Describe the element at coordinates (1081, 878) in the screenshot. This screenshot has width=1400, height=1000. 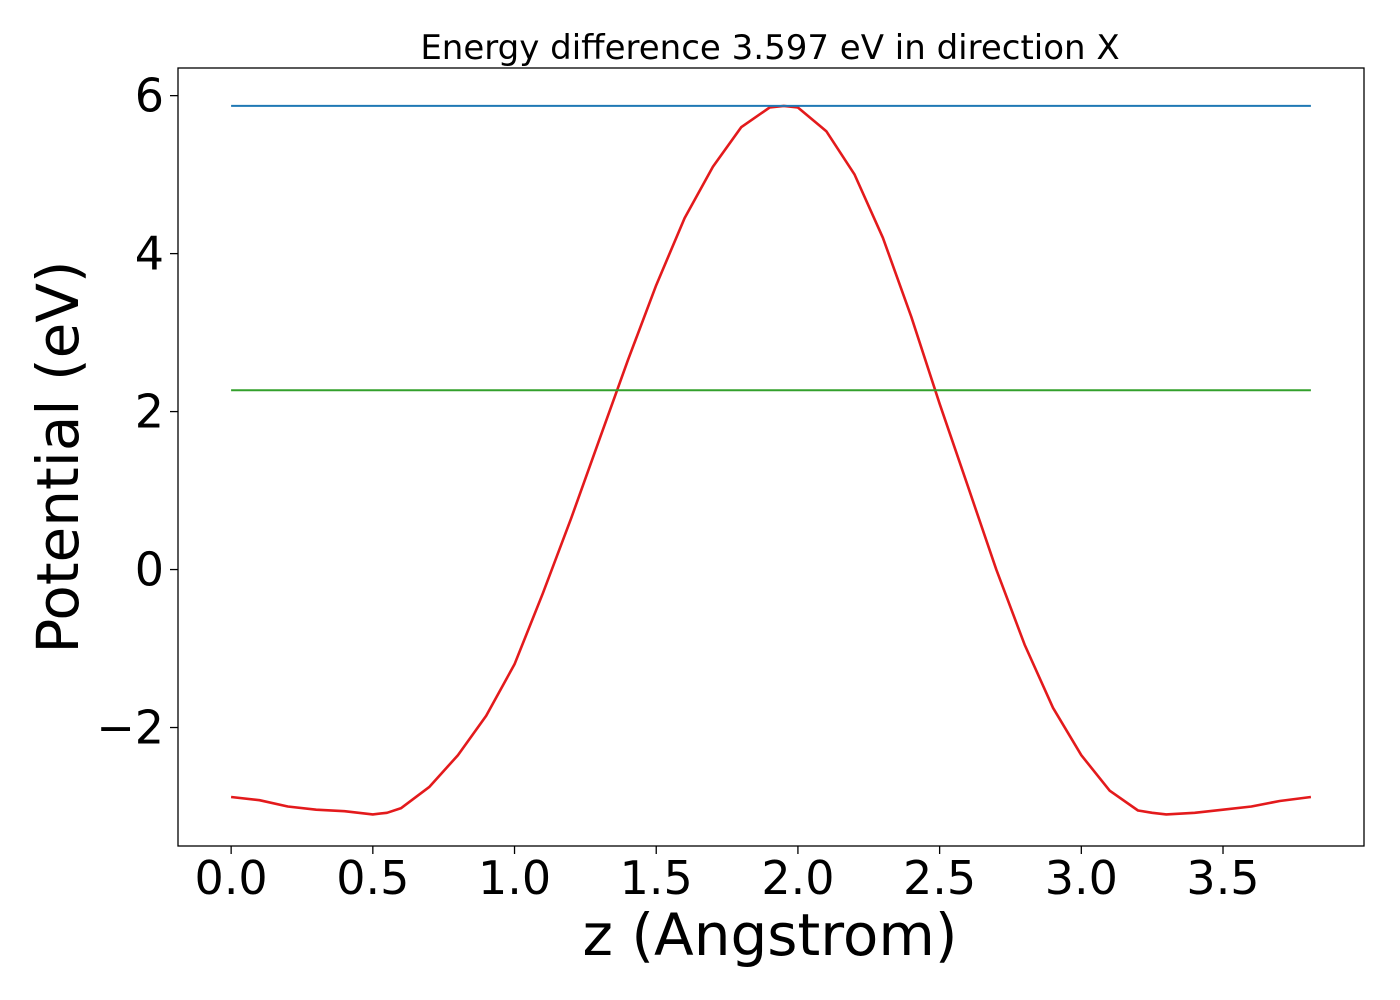
I see `x-tick-label: 3.0` at that location.